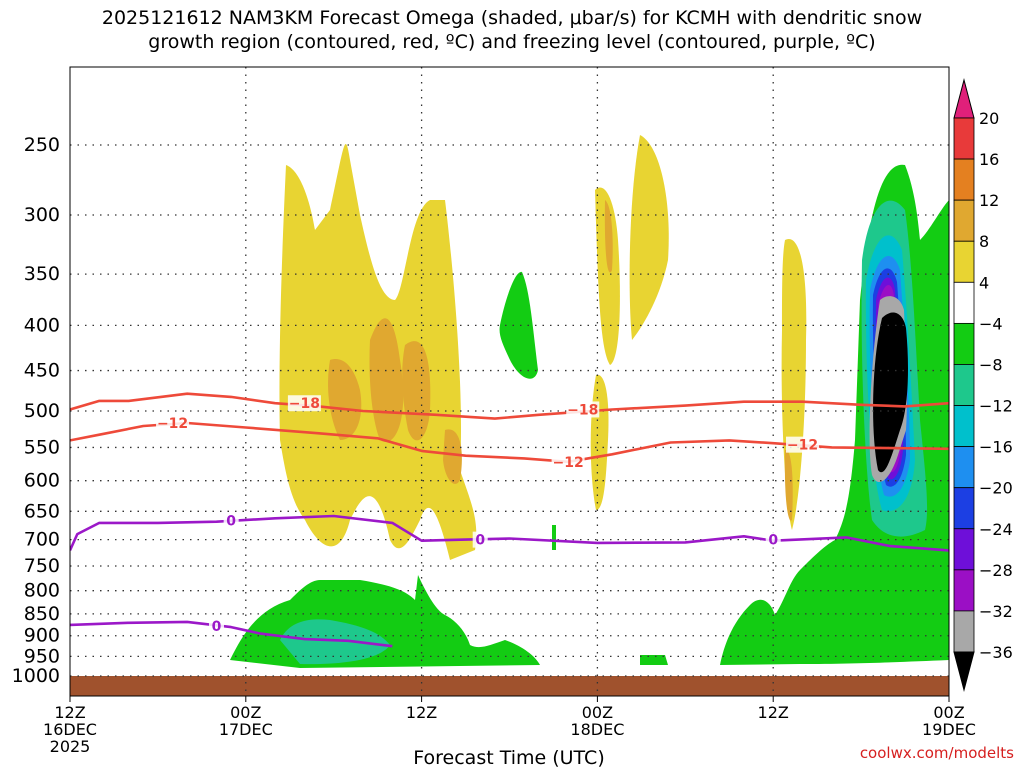 This screenshot has width=1024, height=768. I want to click on colorbar-label: −24, so click(996, 529).